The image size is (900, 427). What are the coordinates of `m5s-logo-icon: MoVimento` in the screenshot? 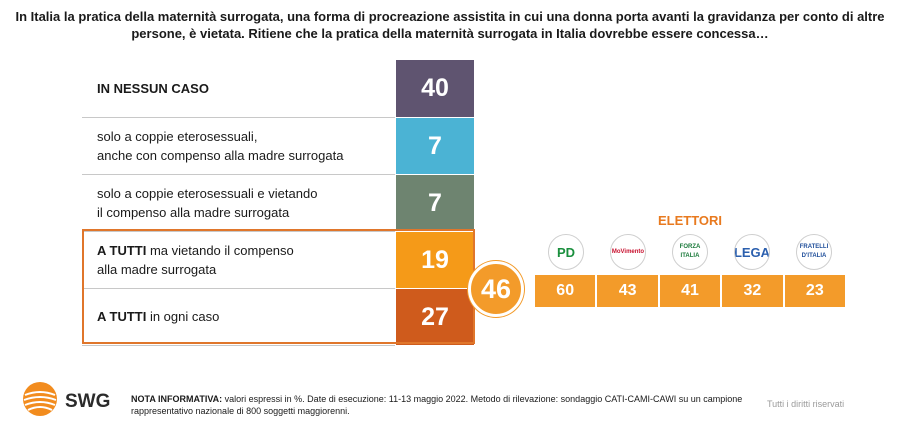 It's located at (628, 252).